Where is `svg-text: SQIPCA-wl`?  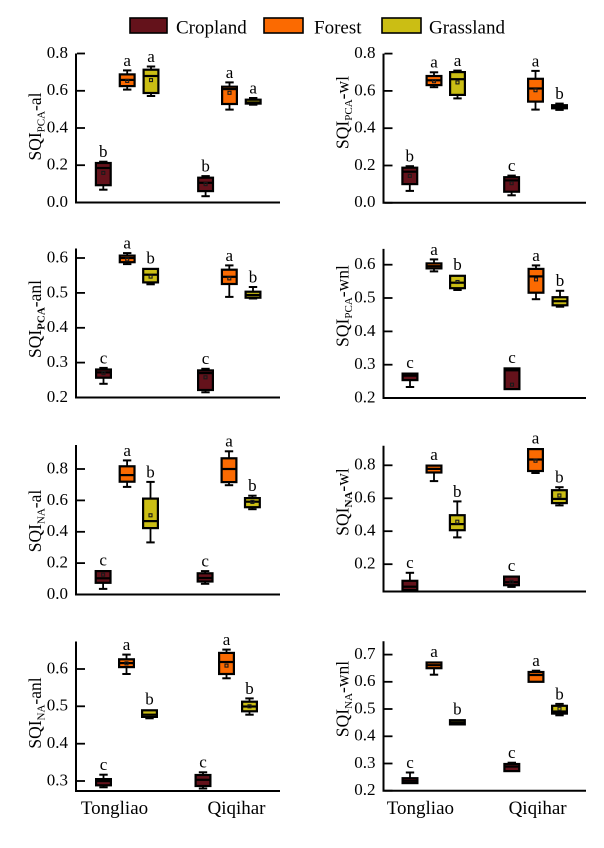
svg-text: SQIPCA-wl is located at coordinates (344, 112).